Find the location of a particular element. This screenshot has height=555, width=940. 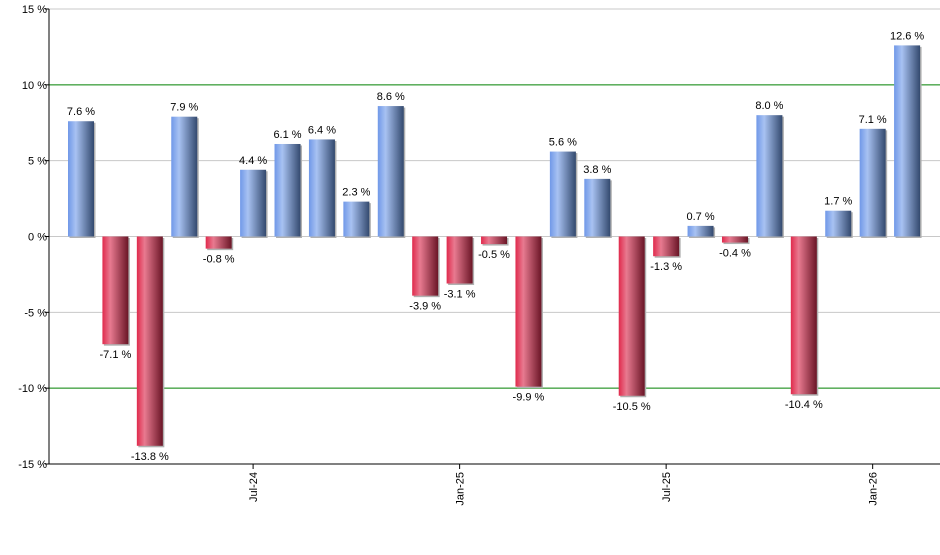

data-label: 4.4 % is located at coordinates (253, 161).